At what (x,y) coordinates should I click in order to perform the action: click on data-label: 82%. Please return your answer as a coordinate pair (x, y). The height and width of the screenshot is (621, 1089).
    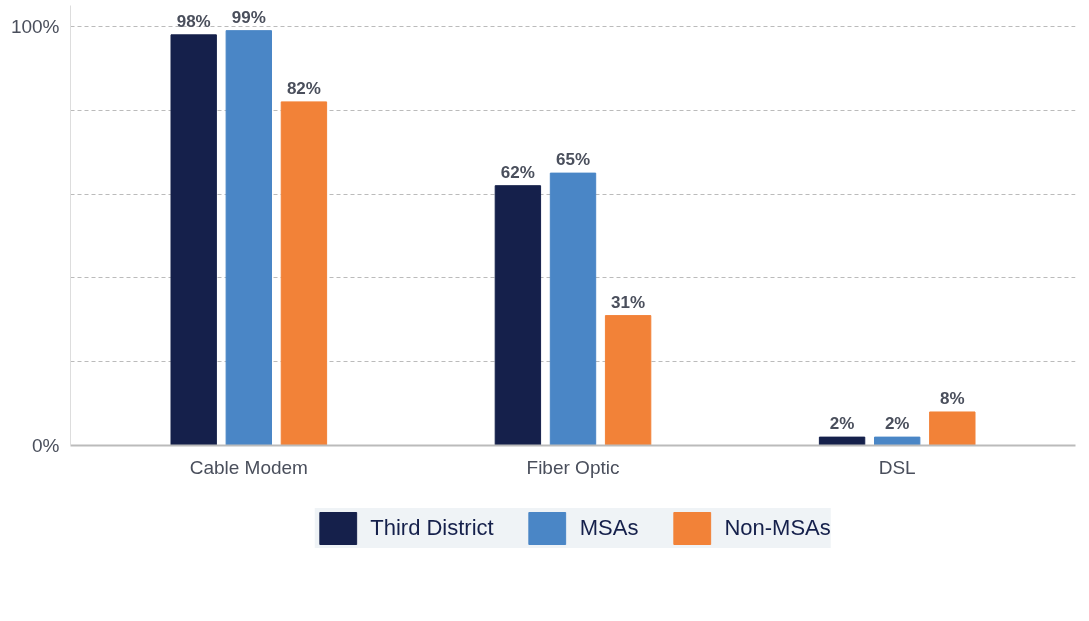
    Looking at the image, I should click on (303, 88).